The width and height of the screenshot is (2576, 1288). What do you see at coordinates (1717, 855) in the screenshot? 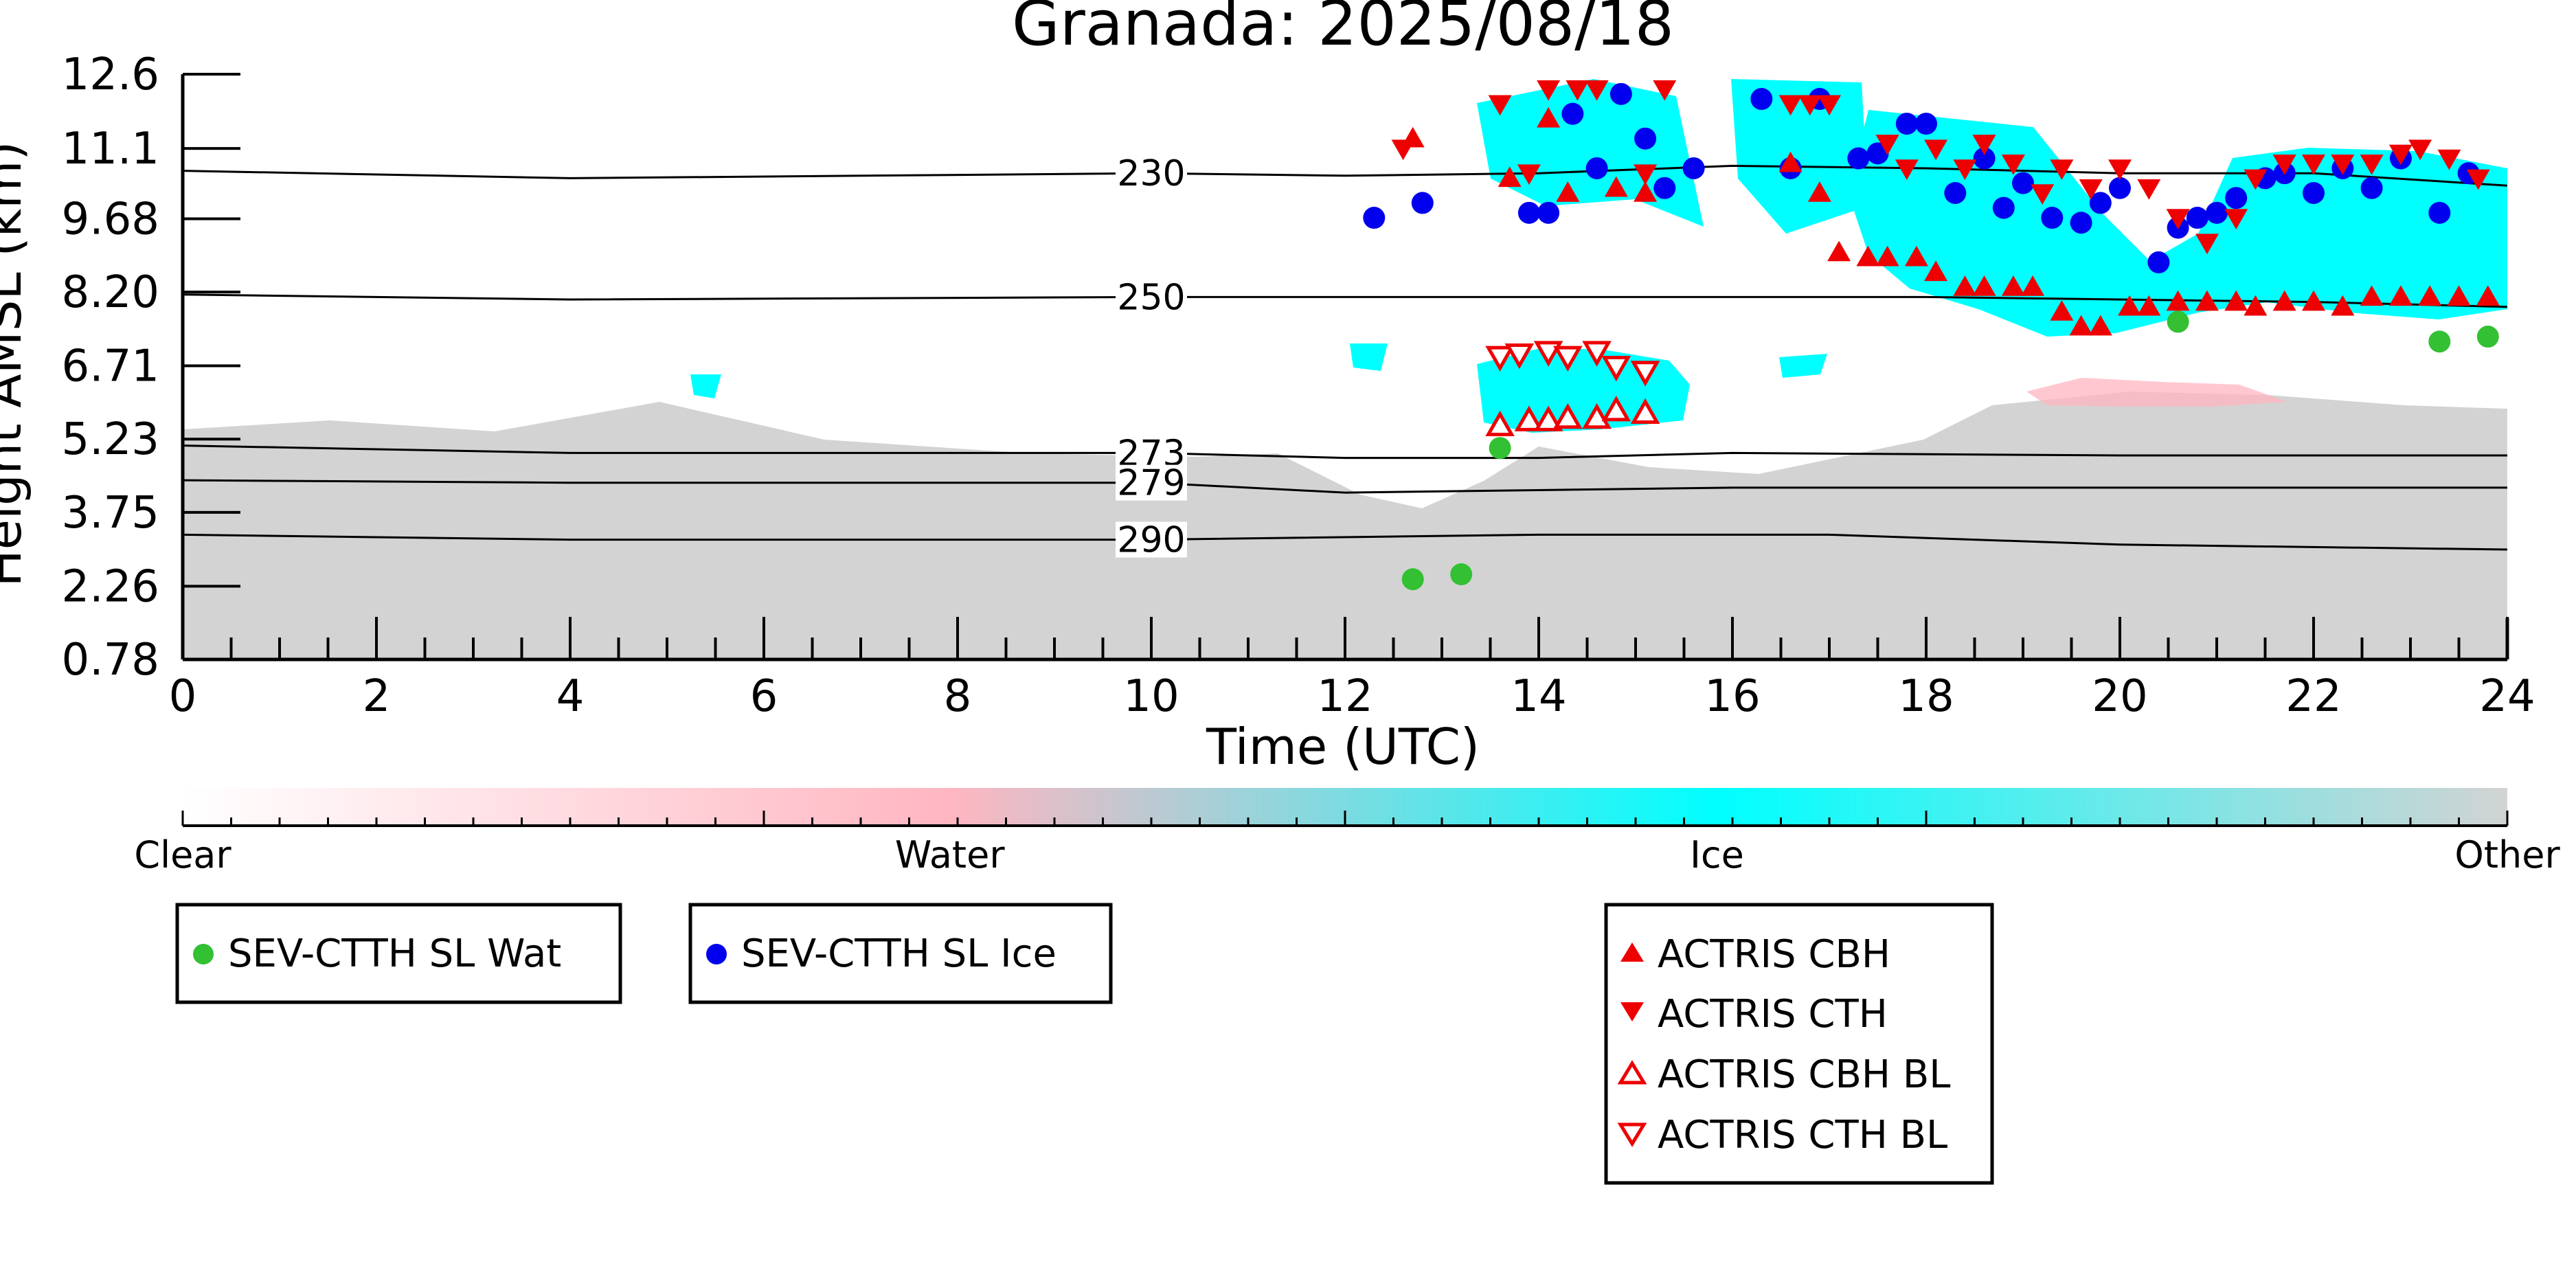
I see `colorbar-label: Ice` at bounding box center [1717, 855].